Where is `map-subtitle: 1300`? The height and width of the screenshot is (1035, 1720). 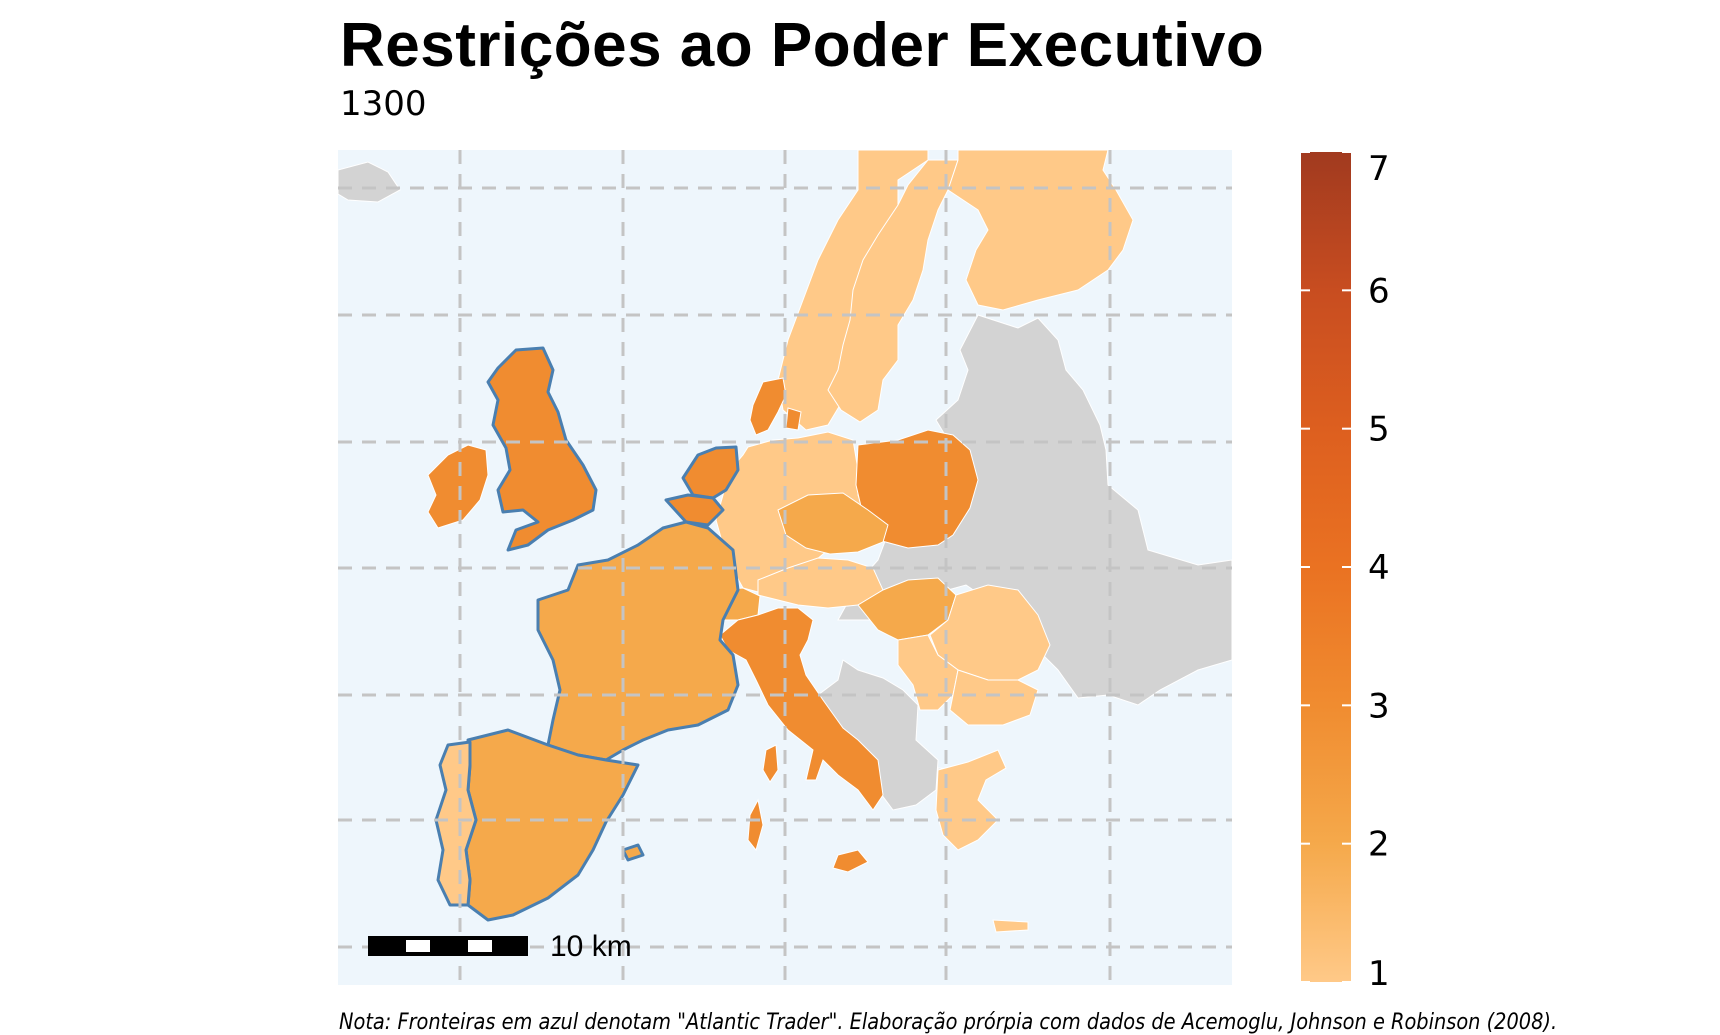 map-subtitle: 1300 is located at coordinates (383, 104).